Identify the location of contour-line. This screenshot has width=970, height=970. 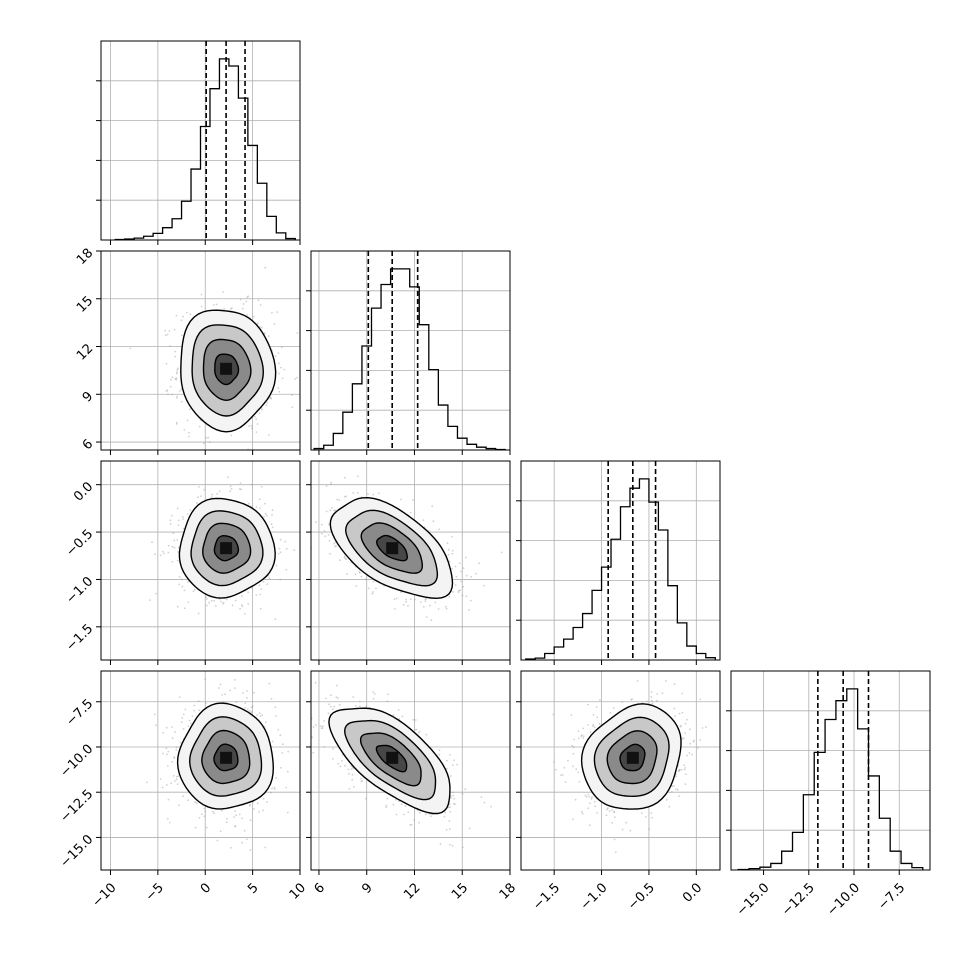
(392, 548).